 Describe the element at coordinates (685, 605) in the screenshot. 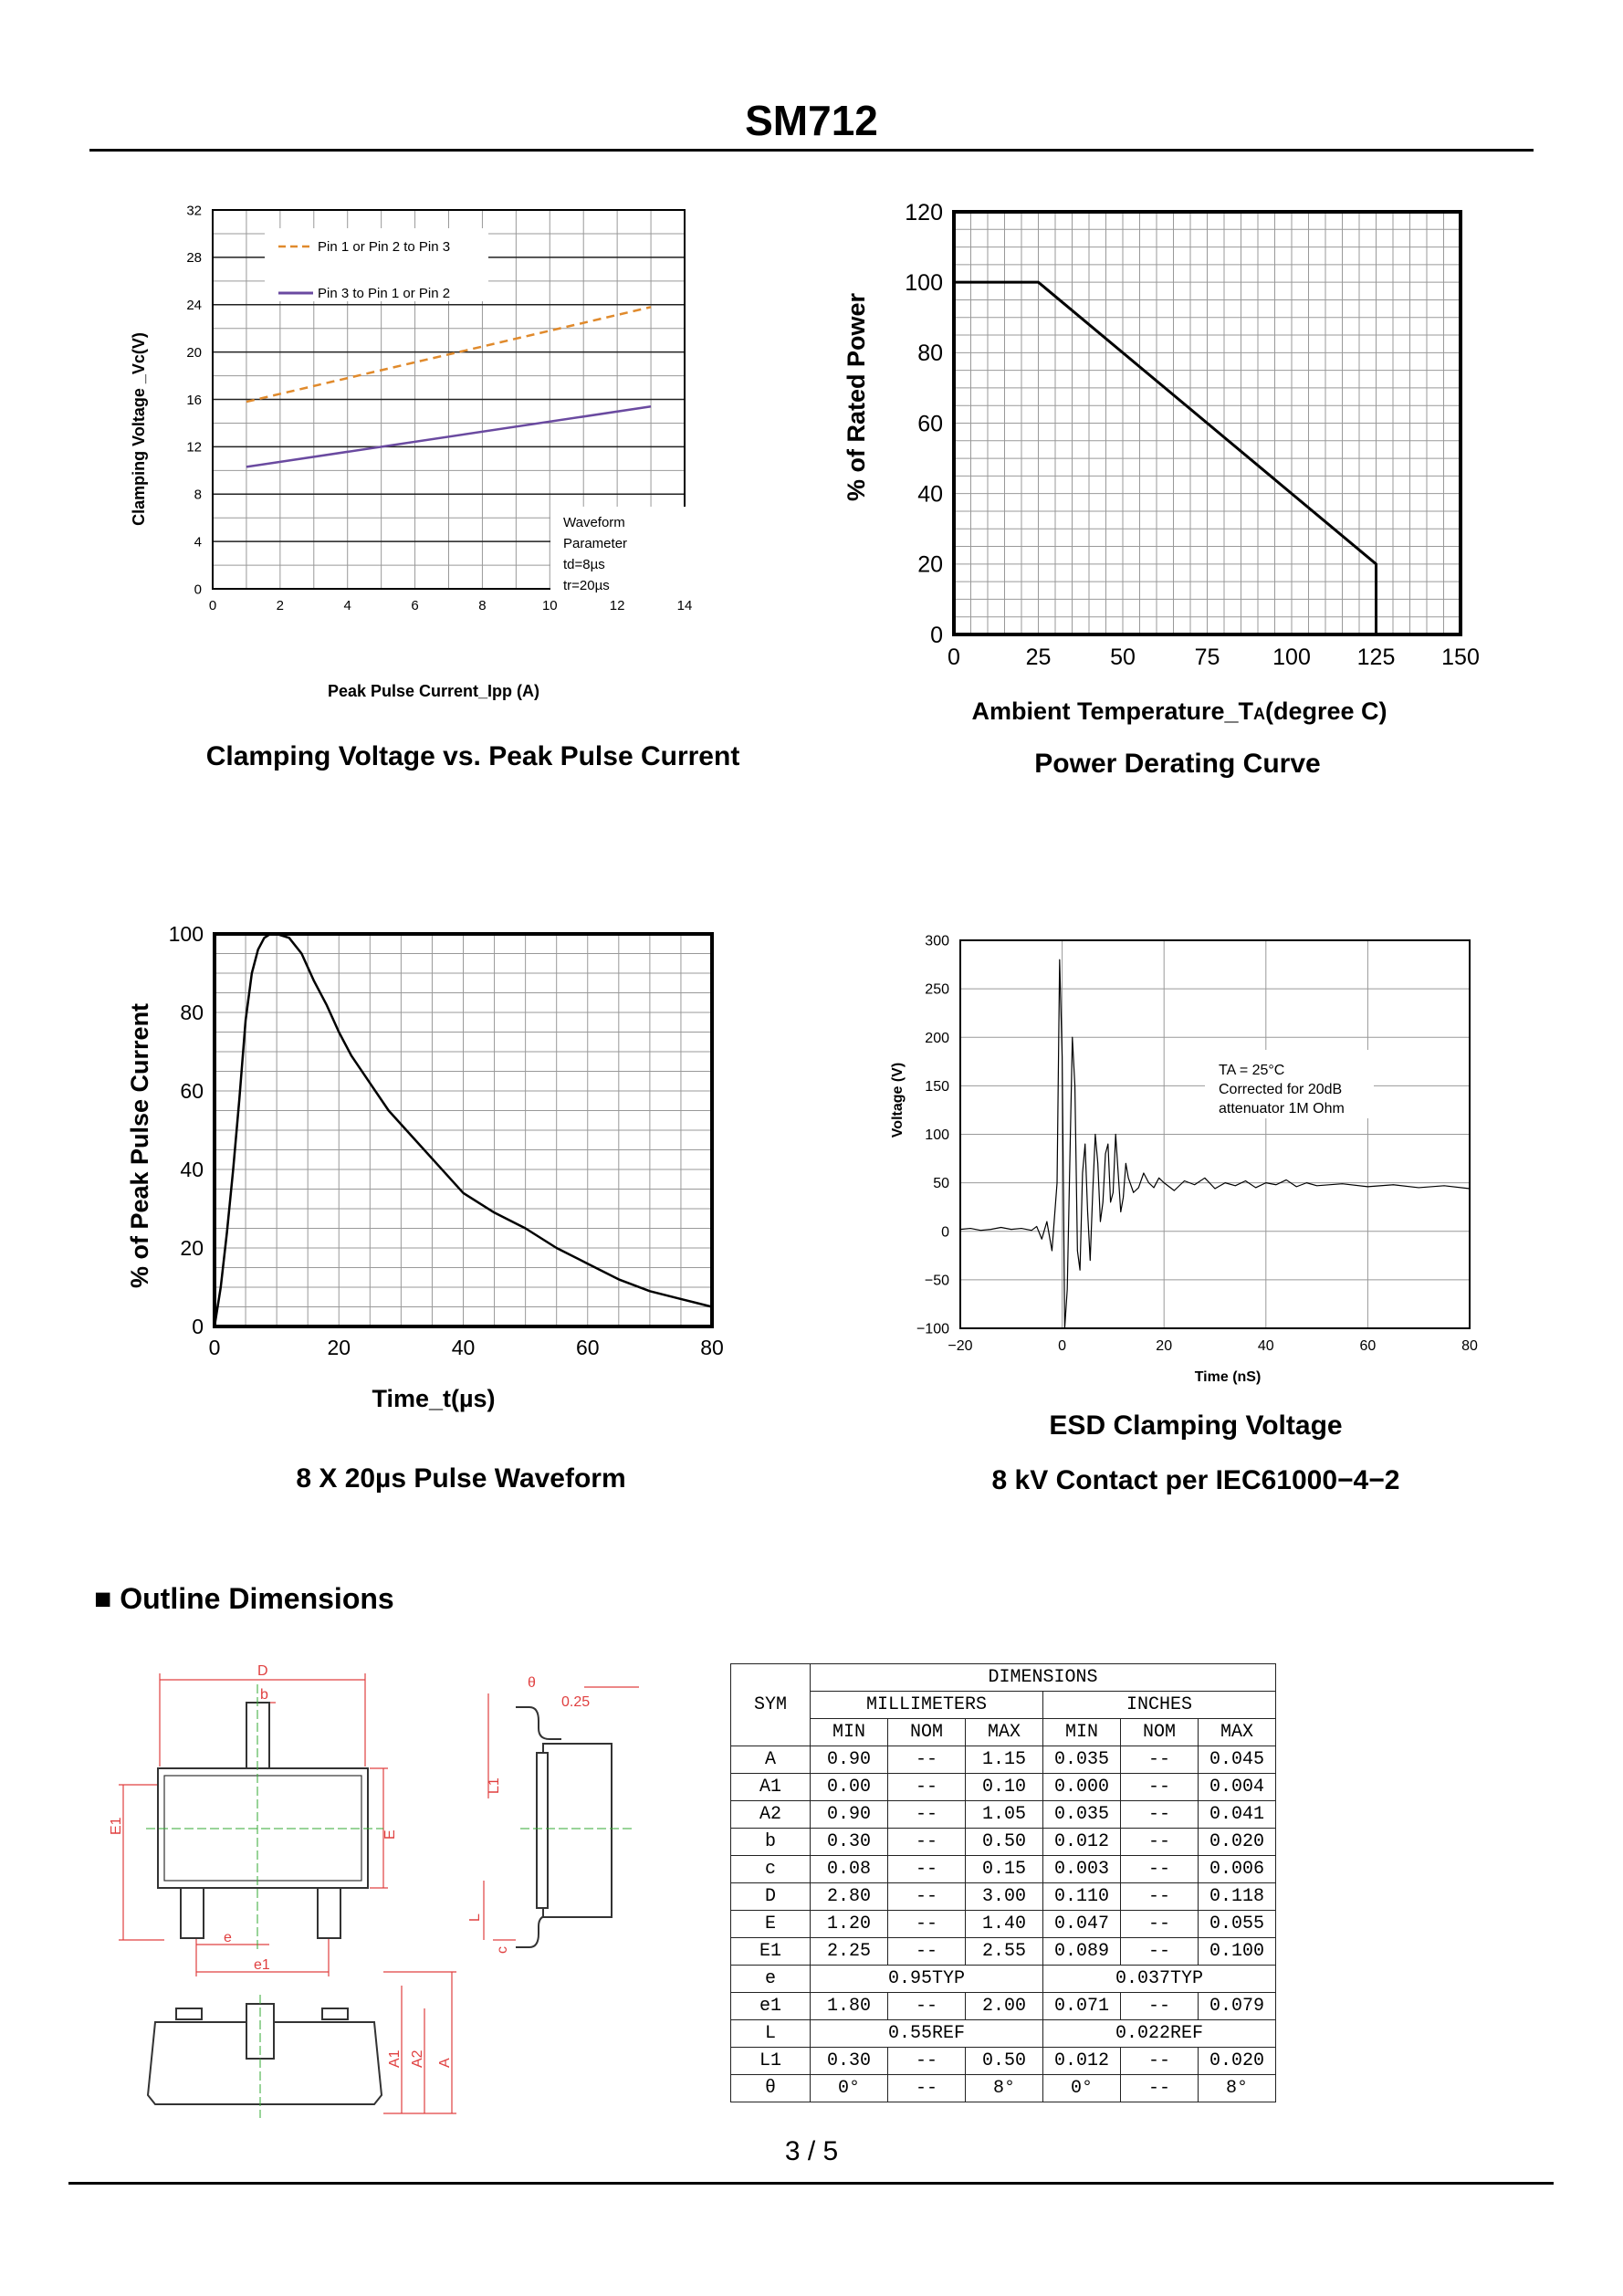

I see `x-tick-label: 14` at that location.